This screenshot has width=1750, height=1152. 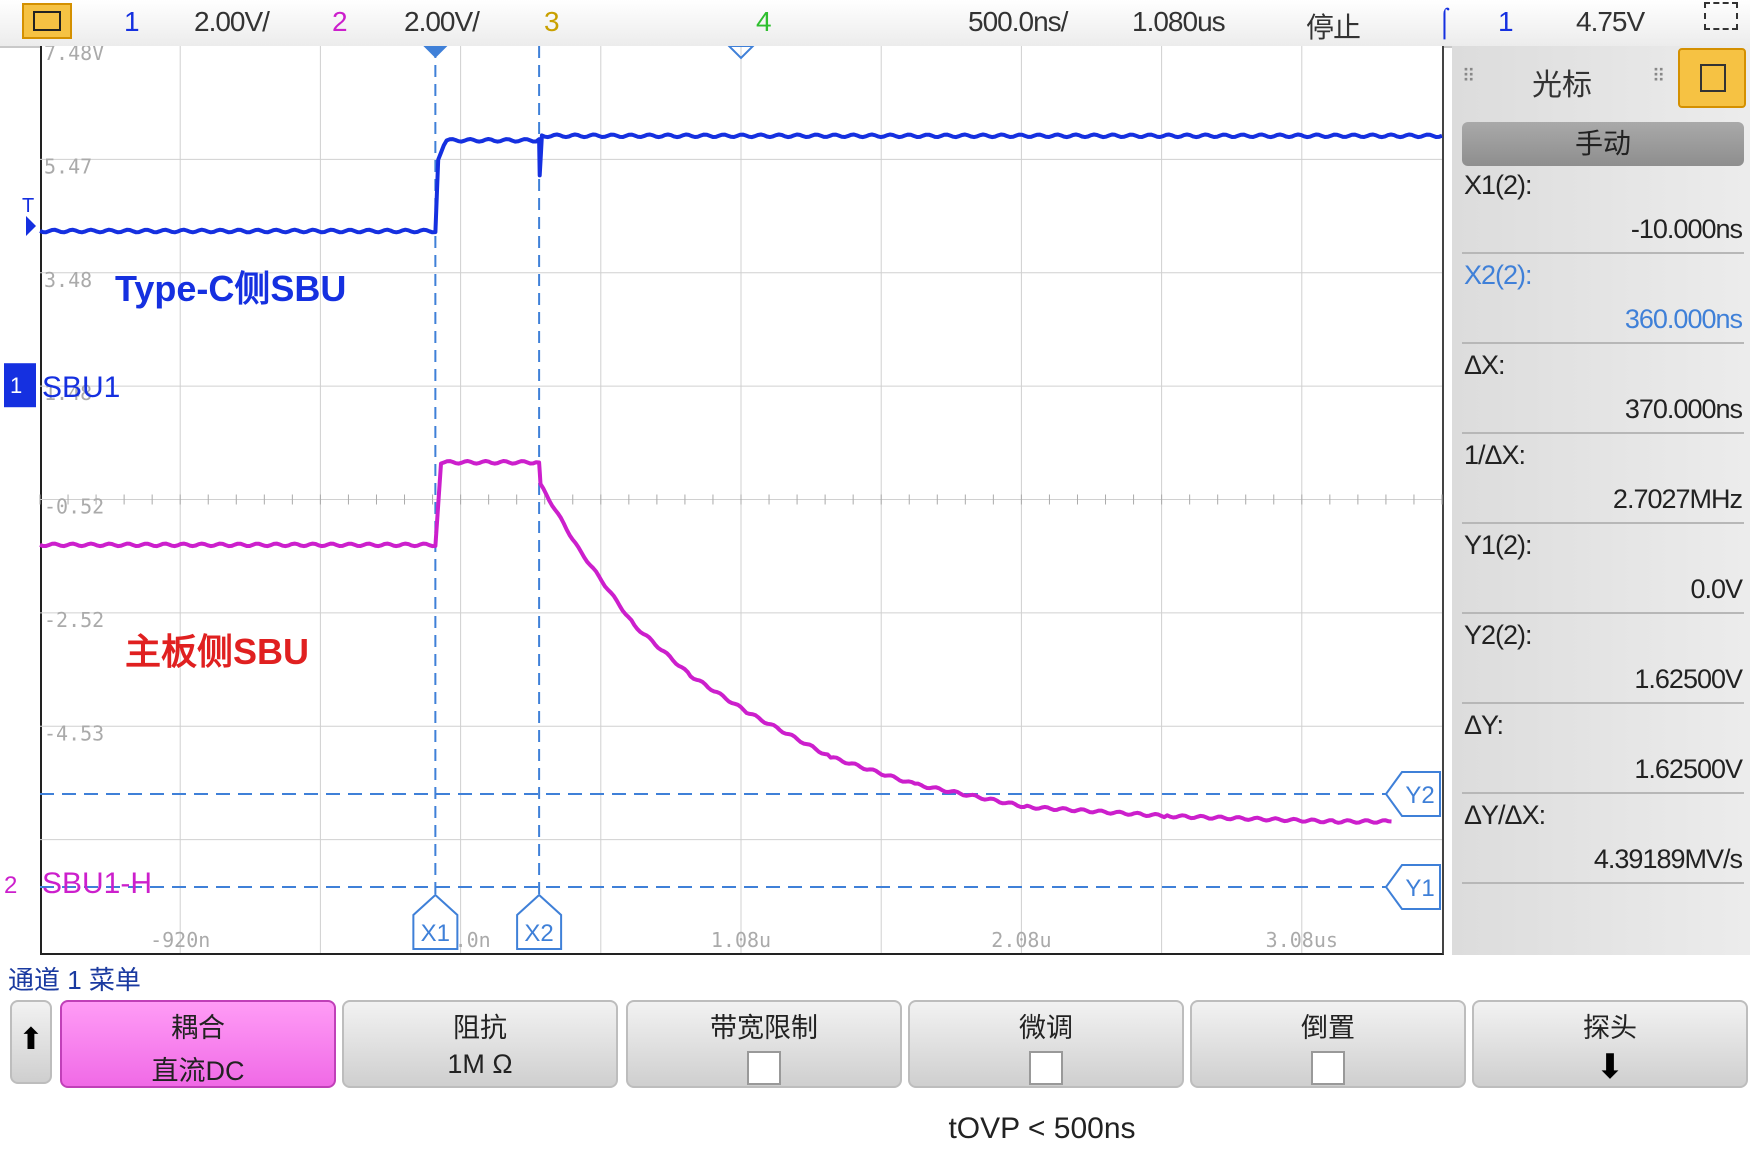 What do you see at coordinates (1042, 1128) in the screenshot?
I see `figure-caption: tOVP < 500ns` at bounding box center [1042, 1128].